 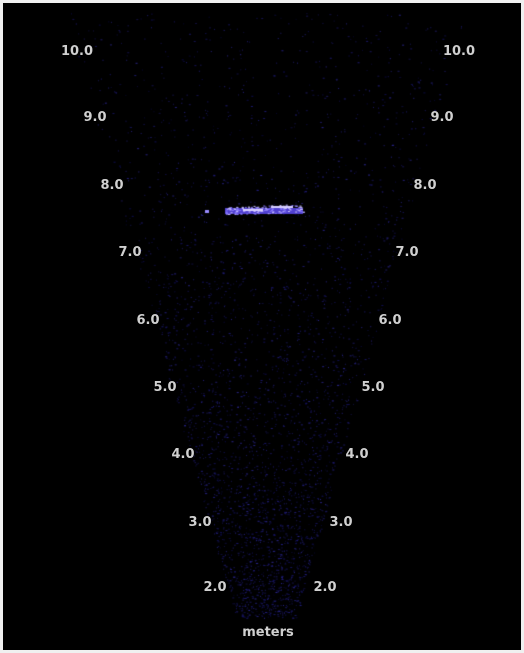 I want to click on range-label-left-8: 8.0, so click(x=112, y=185).